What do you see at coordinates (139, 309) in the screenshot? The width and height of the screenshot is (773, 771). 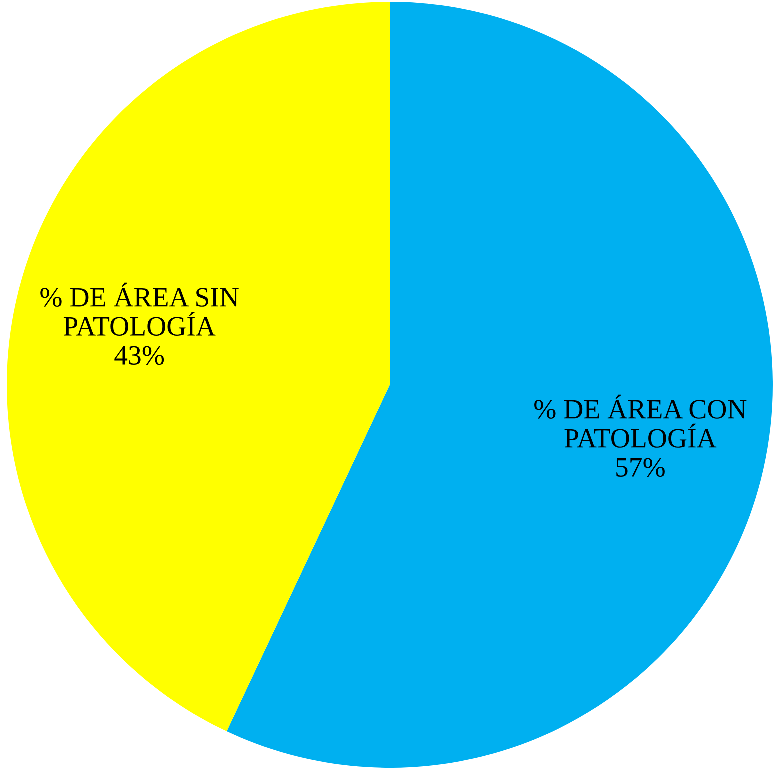 I see `slice-label: % DE ÁREA SIN PATOLOGÍA` at bounding box center [139, 309].